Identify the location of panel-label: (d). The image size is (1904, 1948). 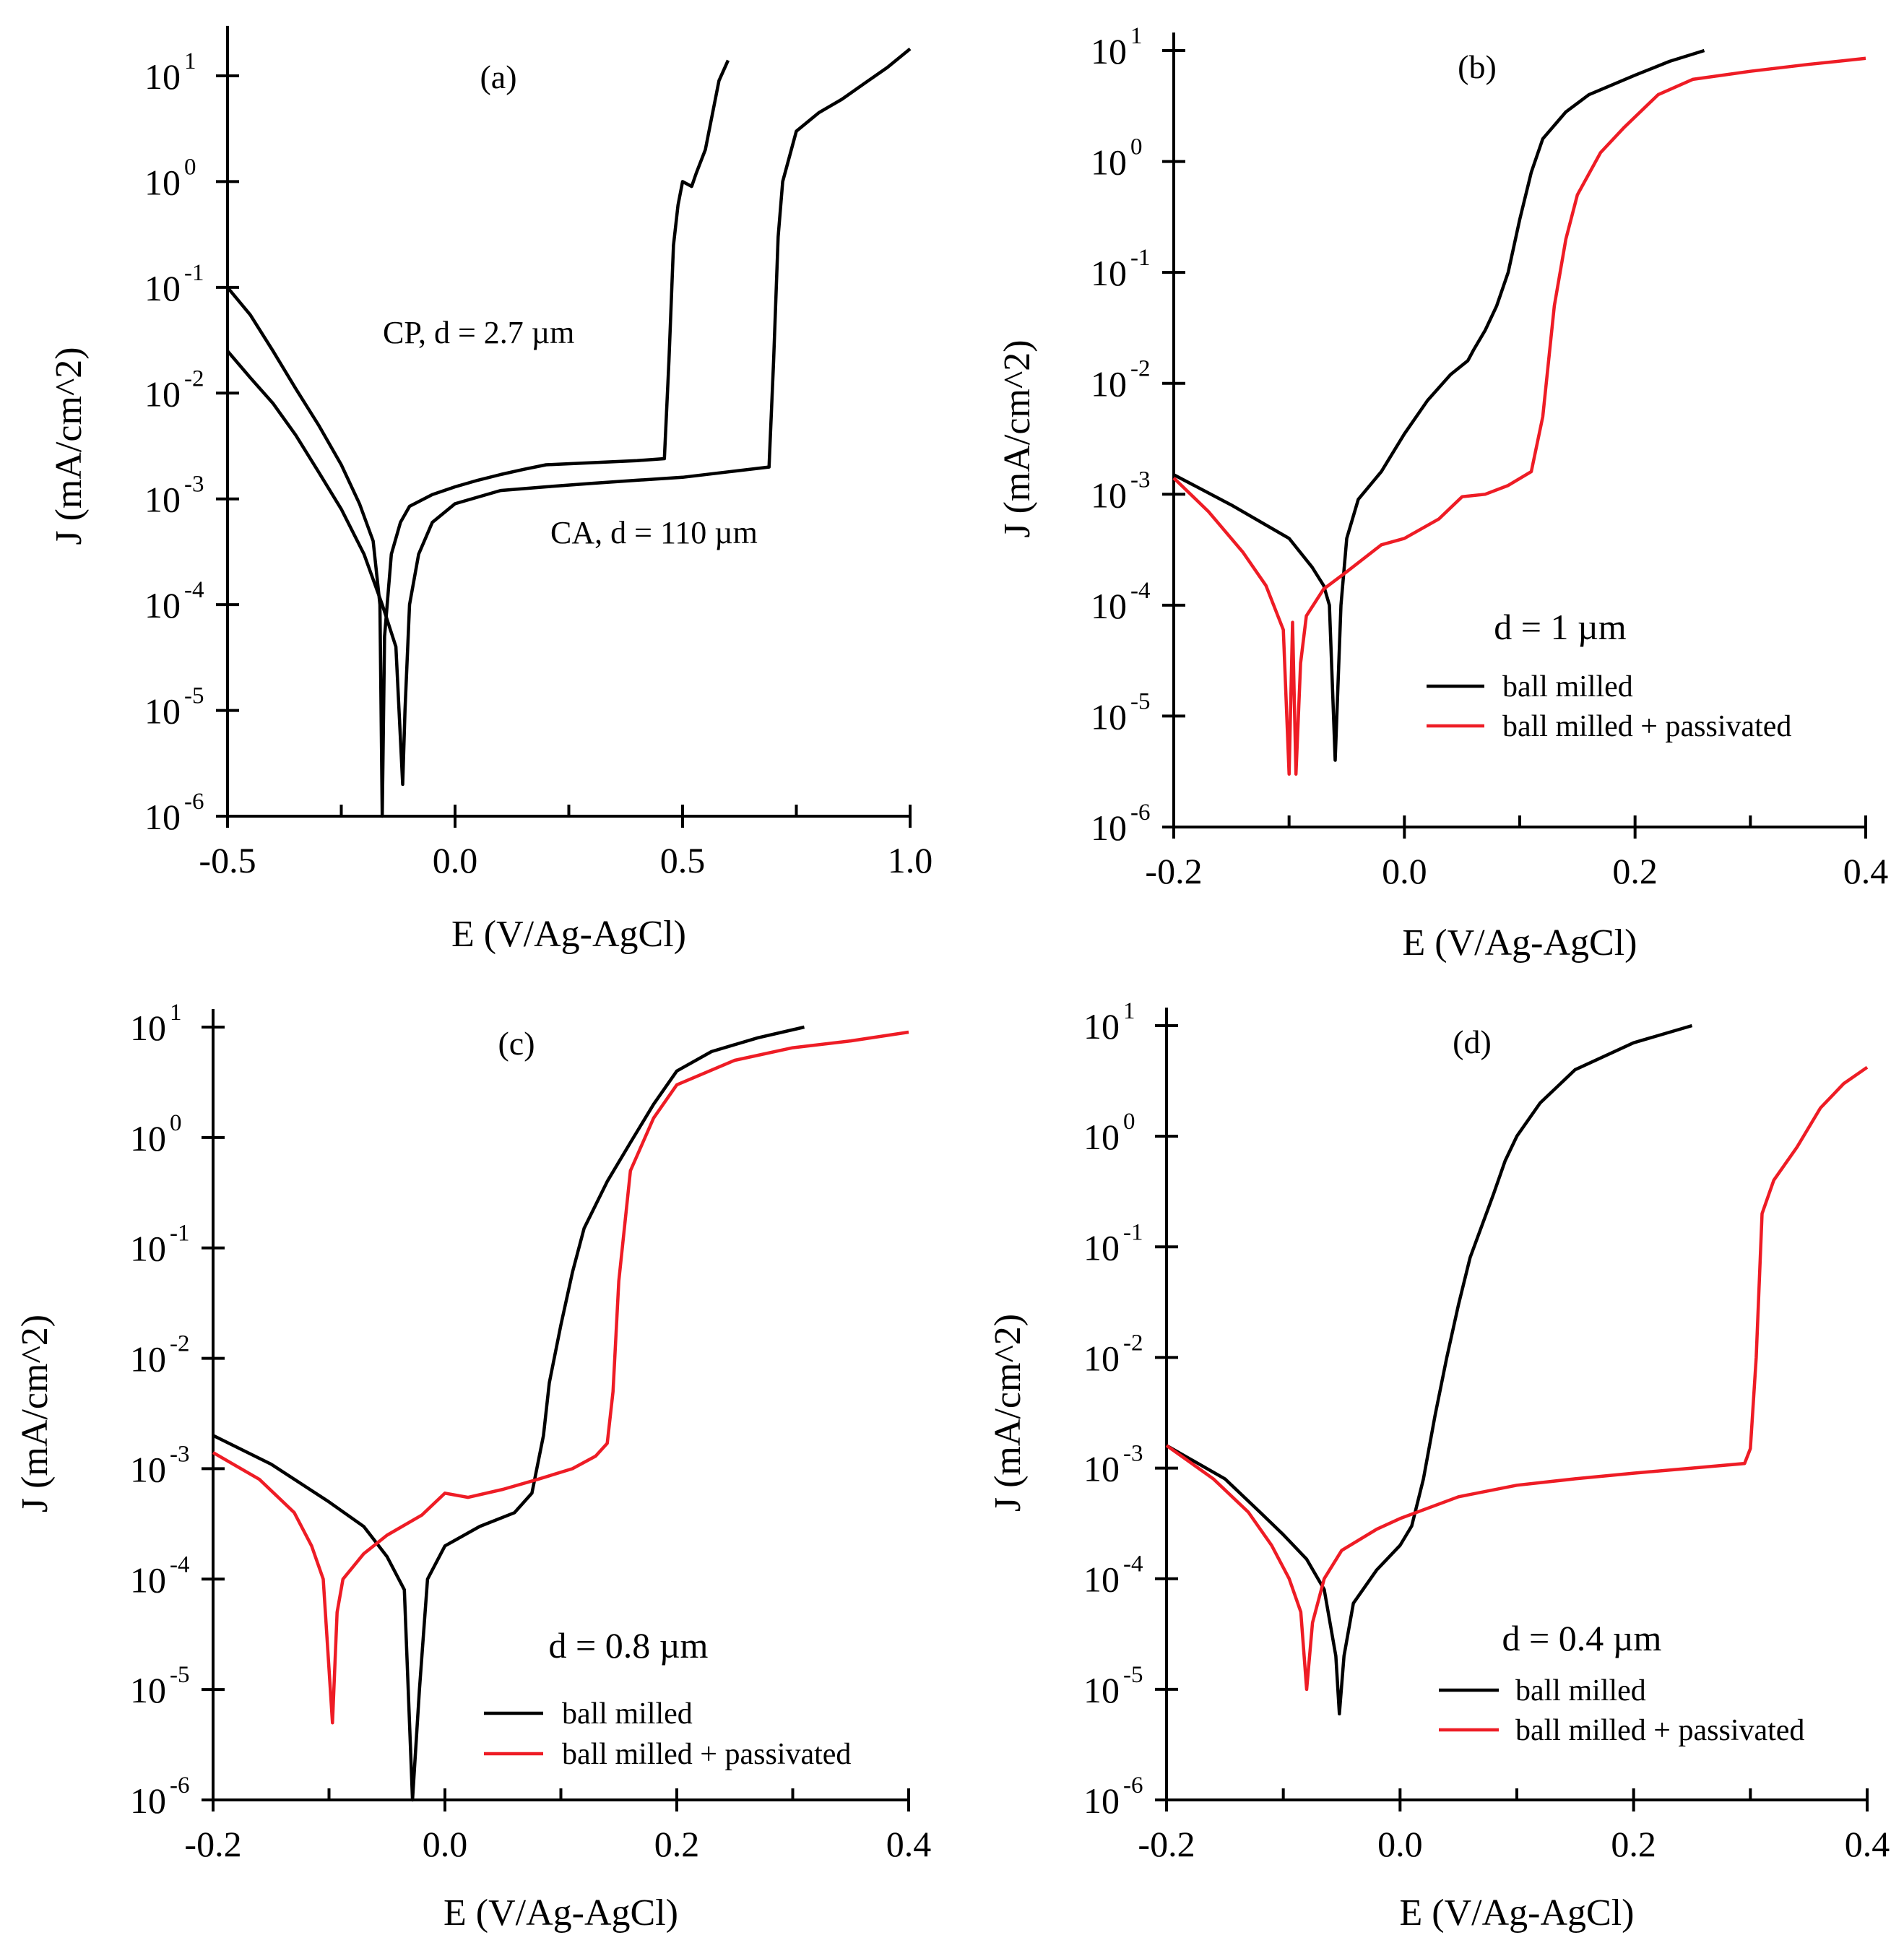
(1472, 1041).